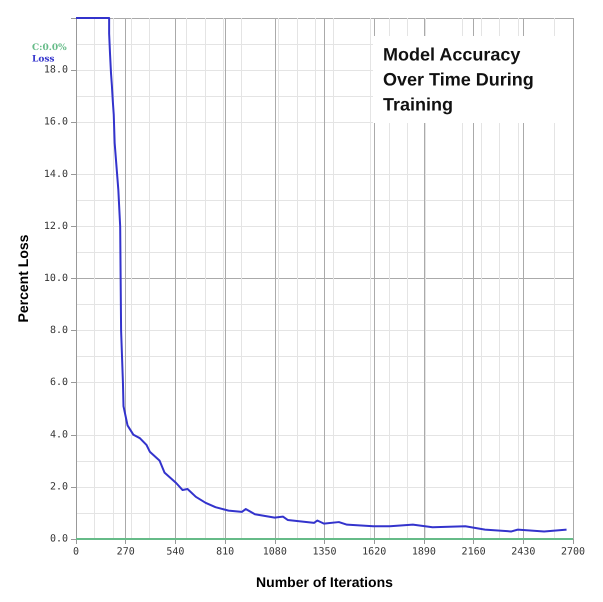  Describe the element at coordinates (59, 434) in the screenshot. I see `y-tick-label: 4.0` at that location.